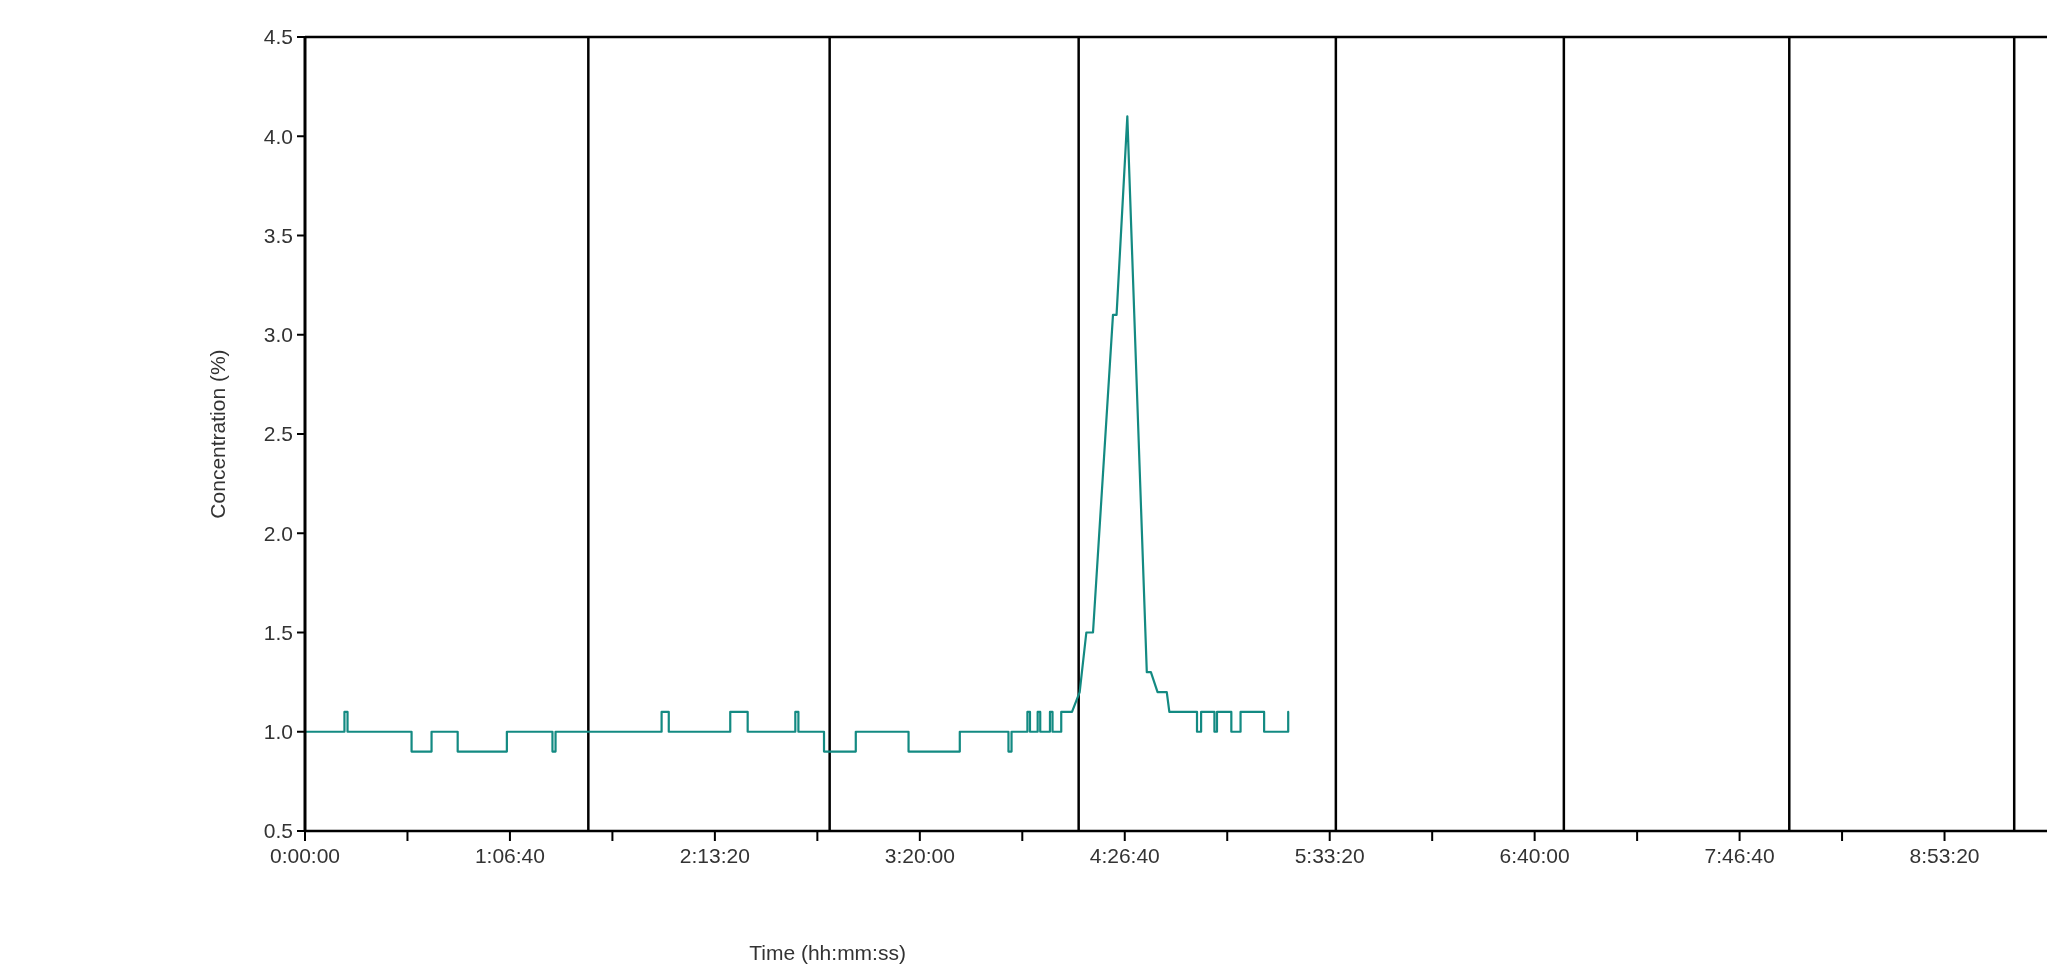  I want to click on y-tick-label: 1.0, so click(278, 732).